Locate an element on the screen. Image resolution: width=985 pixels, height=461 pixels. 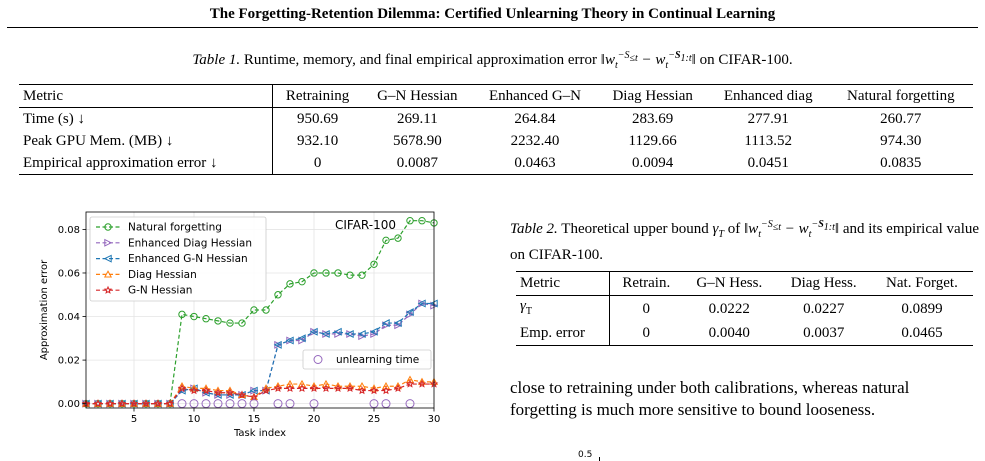
legend-item: G-N Hessian is located at coordinates (144, 291).